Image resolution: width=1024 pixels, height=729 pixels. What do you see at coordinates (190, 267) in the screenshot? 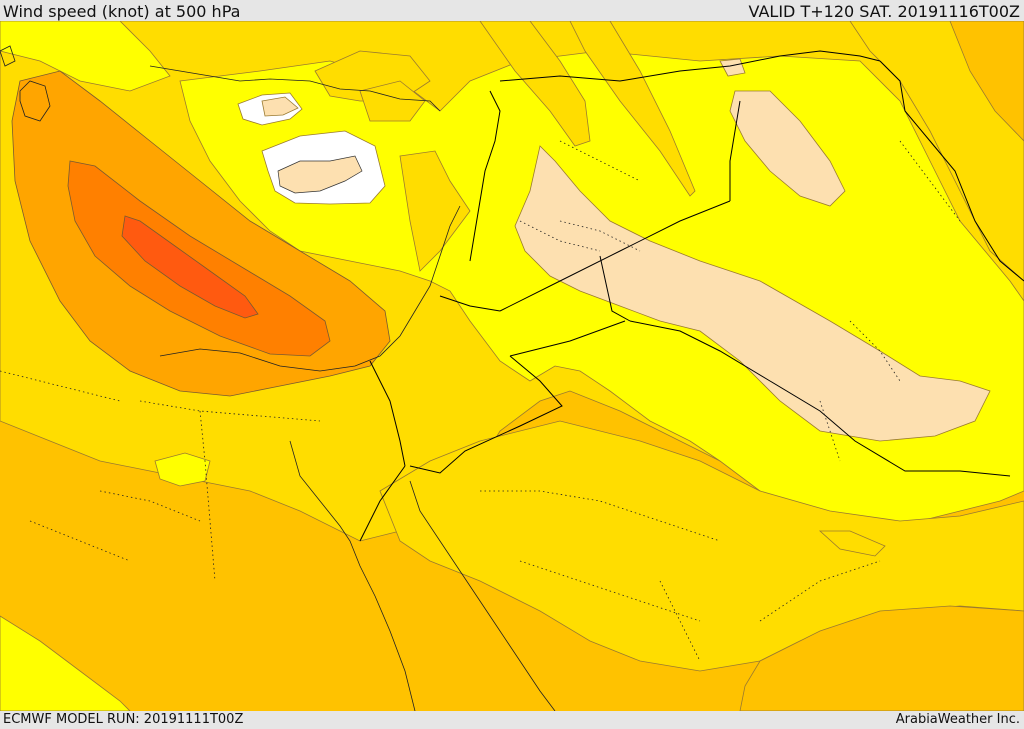
I see `field-orange-dark` at bounding box center [190, 267].